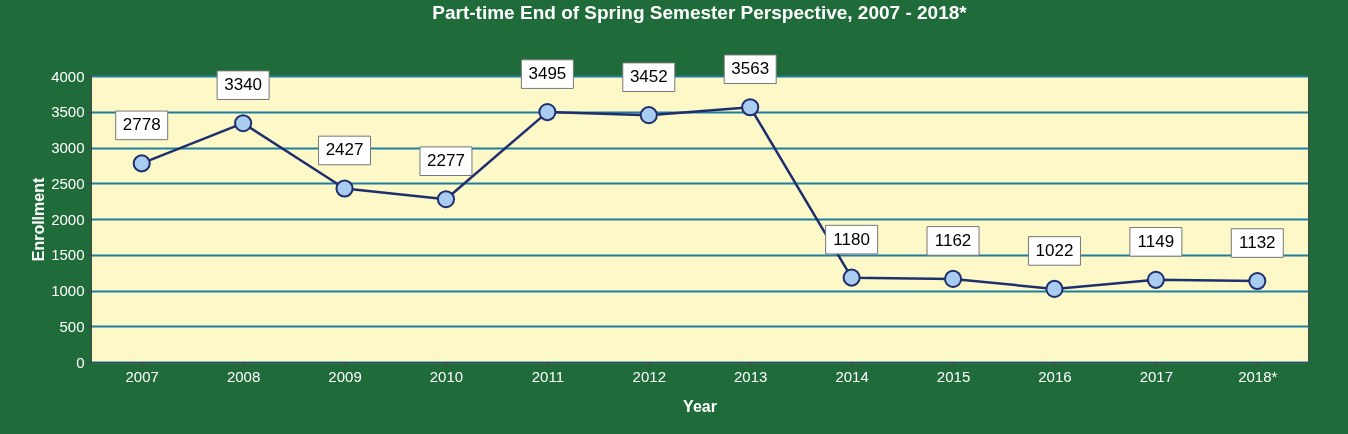 The image size is (1348, 434). Describe the element at coordinates (700, 12) in the screenshot. I see `chart-title: Part-time End of Spring Semester Perspective, 2007 - 2018*` at that location.